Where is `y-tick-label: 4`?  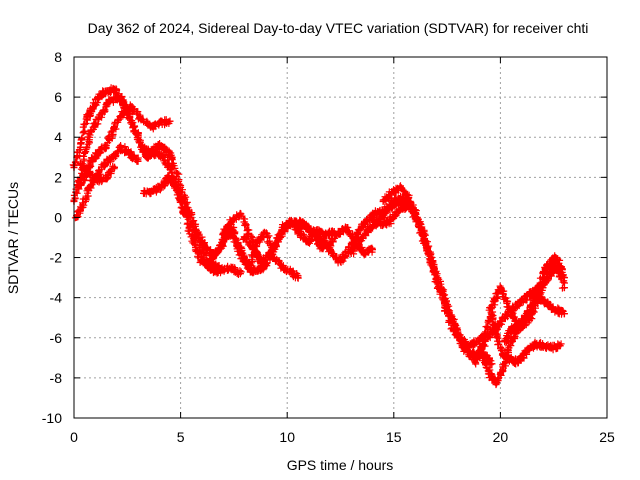 y-tick-label: 4 is located at coordinates (58, 137).